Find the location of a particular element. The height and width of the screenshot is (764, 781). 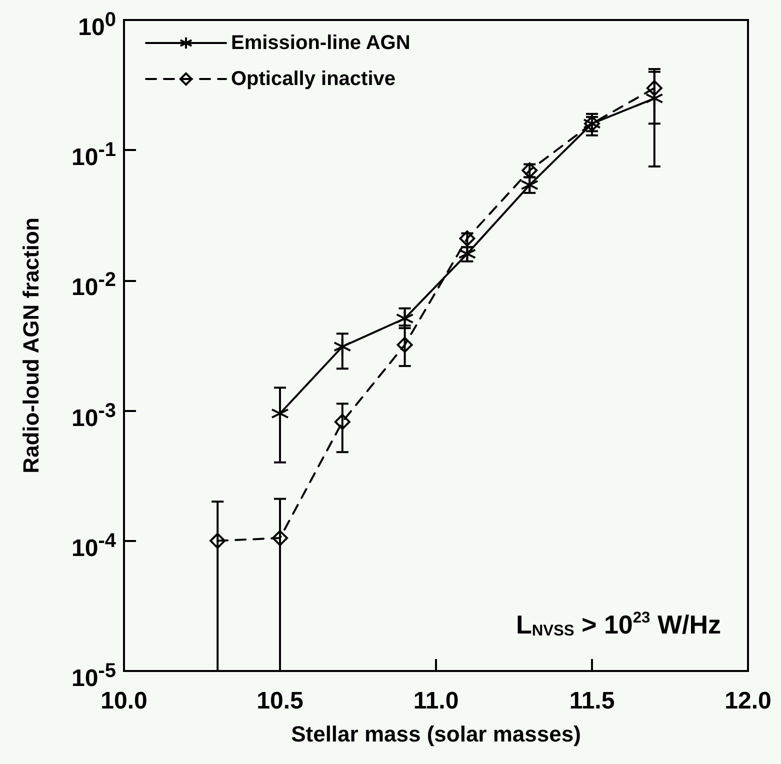

y-tick-label: 10$^{-2}$ is located at coordinates (94, 286).